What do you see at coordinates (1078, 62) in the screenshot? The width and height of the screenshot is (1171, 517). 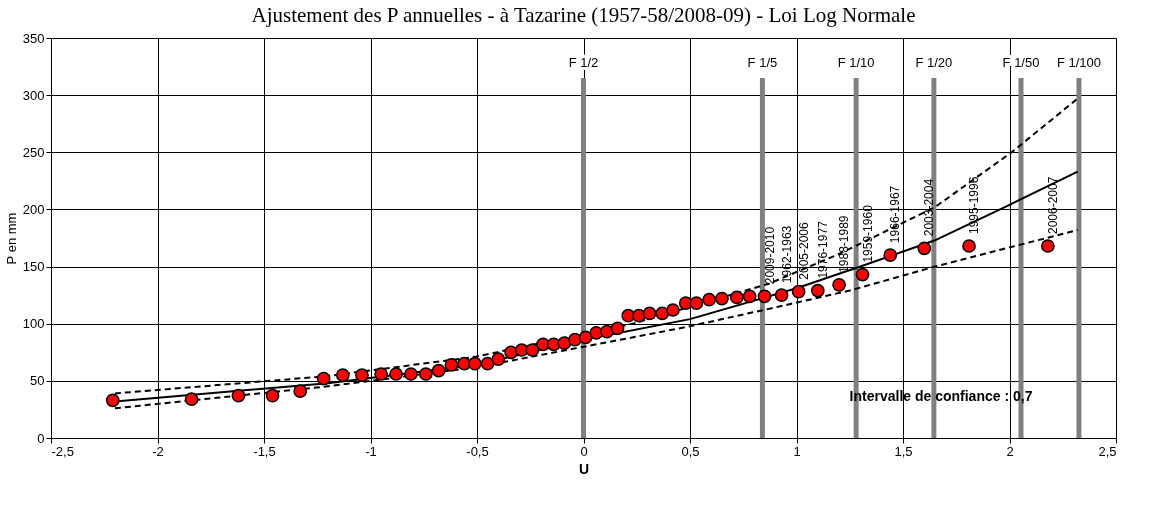 I see `ref-line-label: F 1/100` at bounding box center [1078, 62].